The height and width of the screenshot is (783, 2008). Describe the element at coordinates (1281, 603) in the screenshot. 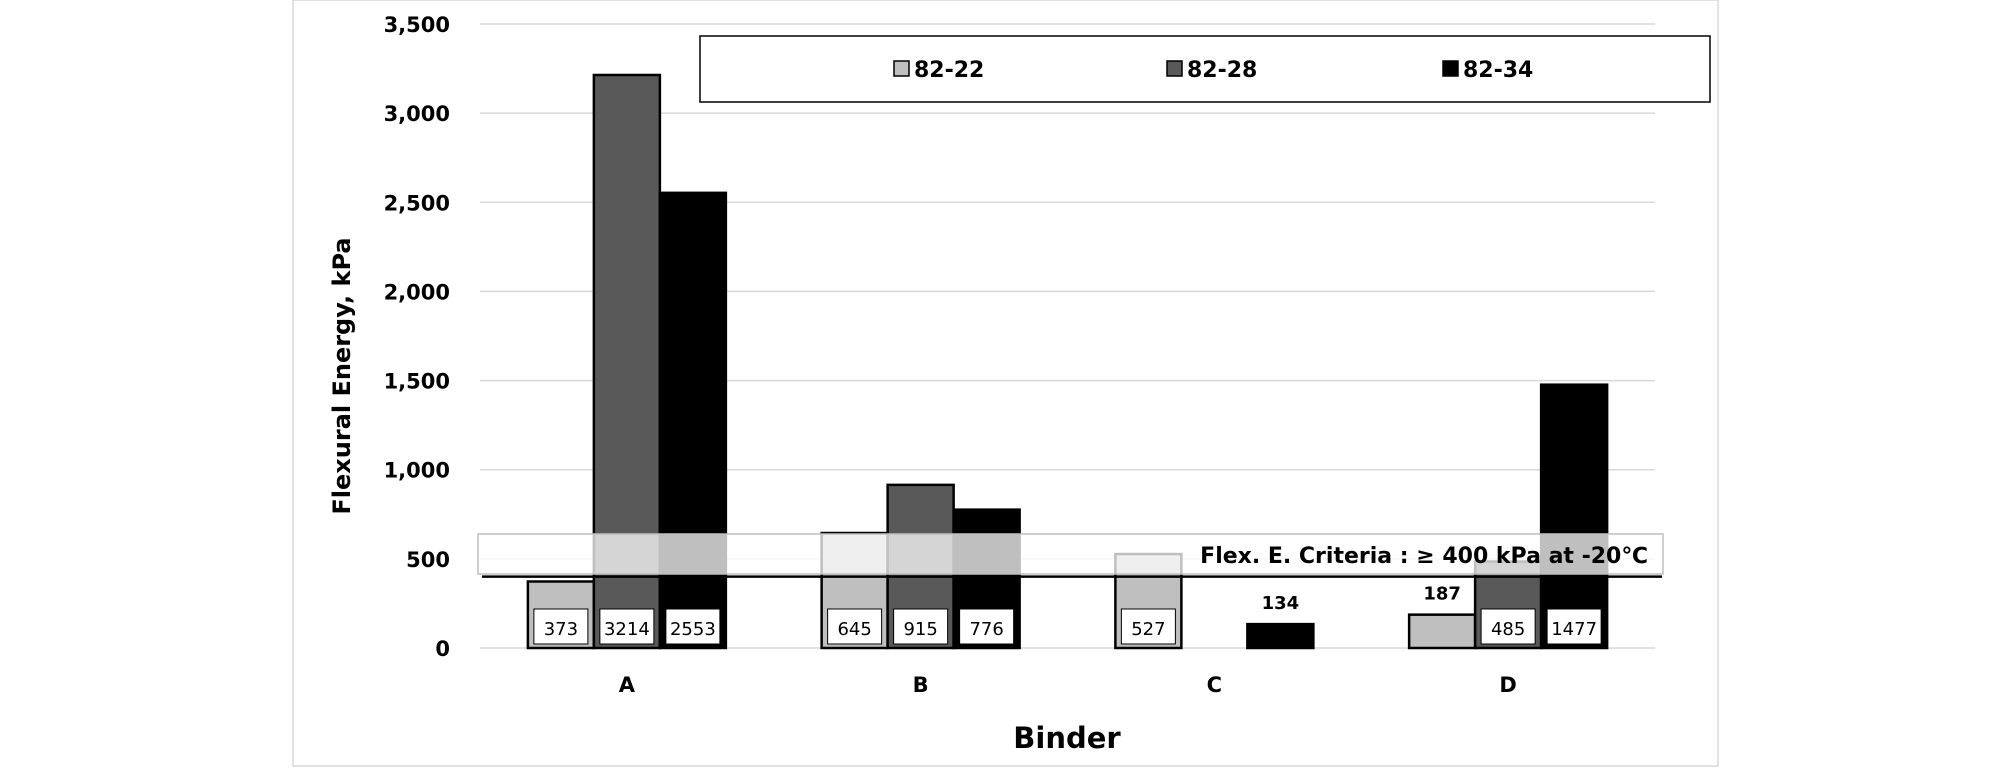

I see `data-label: 134` at that location.